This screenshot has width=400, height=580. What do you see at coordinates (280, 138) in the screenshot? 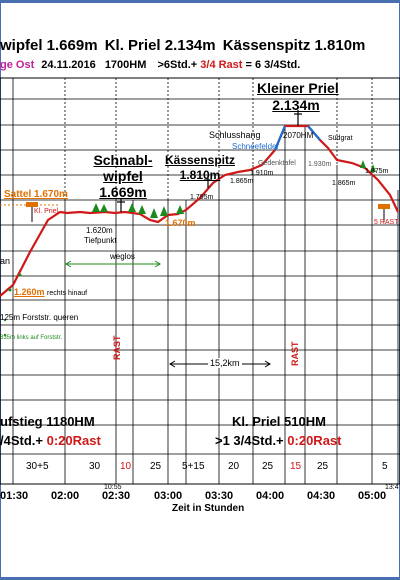
I see `snowfield-segment-left` at bounding box center [280, 138].